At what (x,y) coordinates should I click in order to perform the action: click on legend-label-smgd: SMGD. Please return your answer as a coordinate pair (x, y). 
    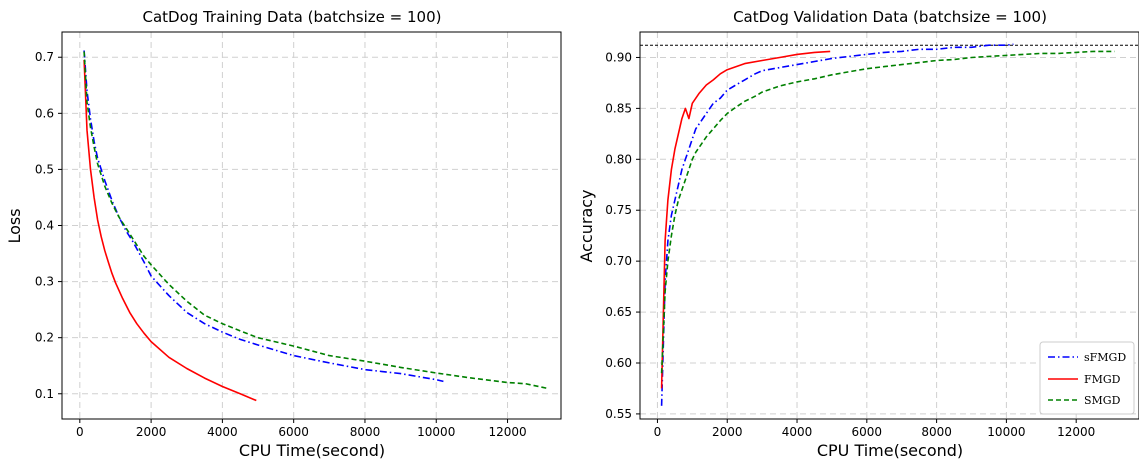
    Looking at the image, I should click on (1102, 400).